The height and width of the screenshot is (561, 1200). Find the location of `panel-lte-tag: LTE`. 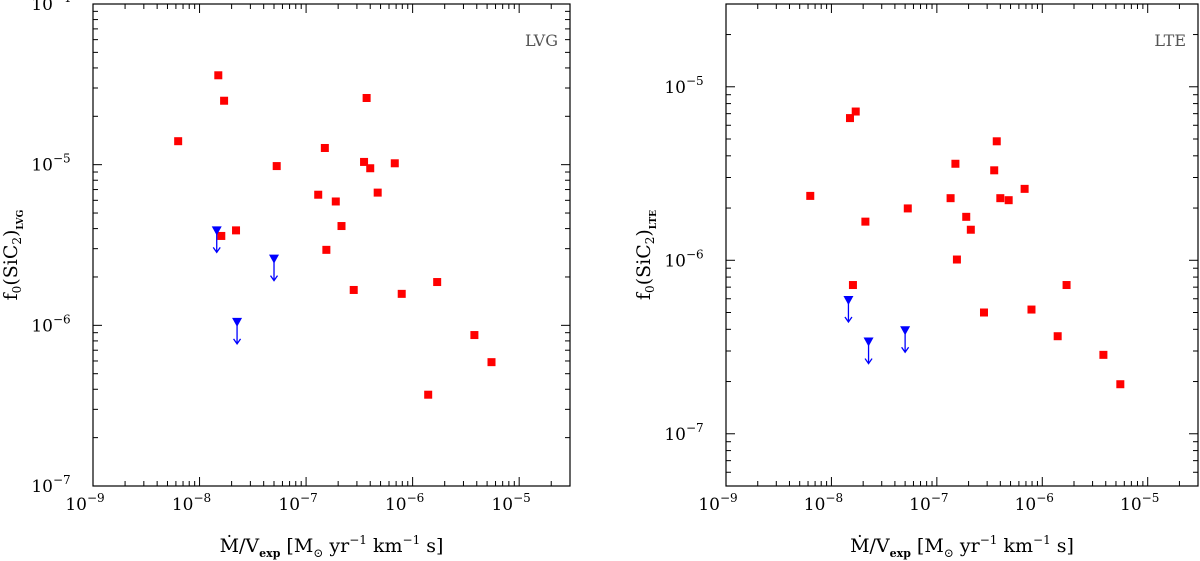

panel-lte-tag: LTE is located at coordinates (1170, 40).